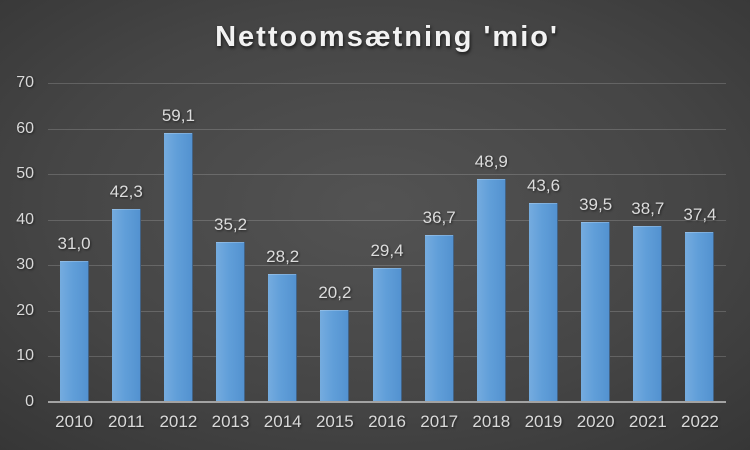 The image size is (750, 450). I want to click on y-axis: 70 60 50 40 30 20 10 0, so click(19, 242).